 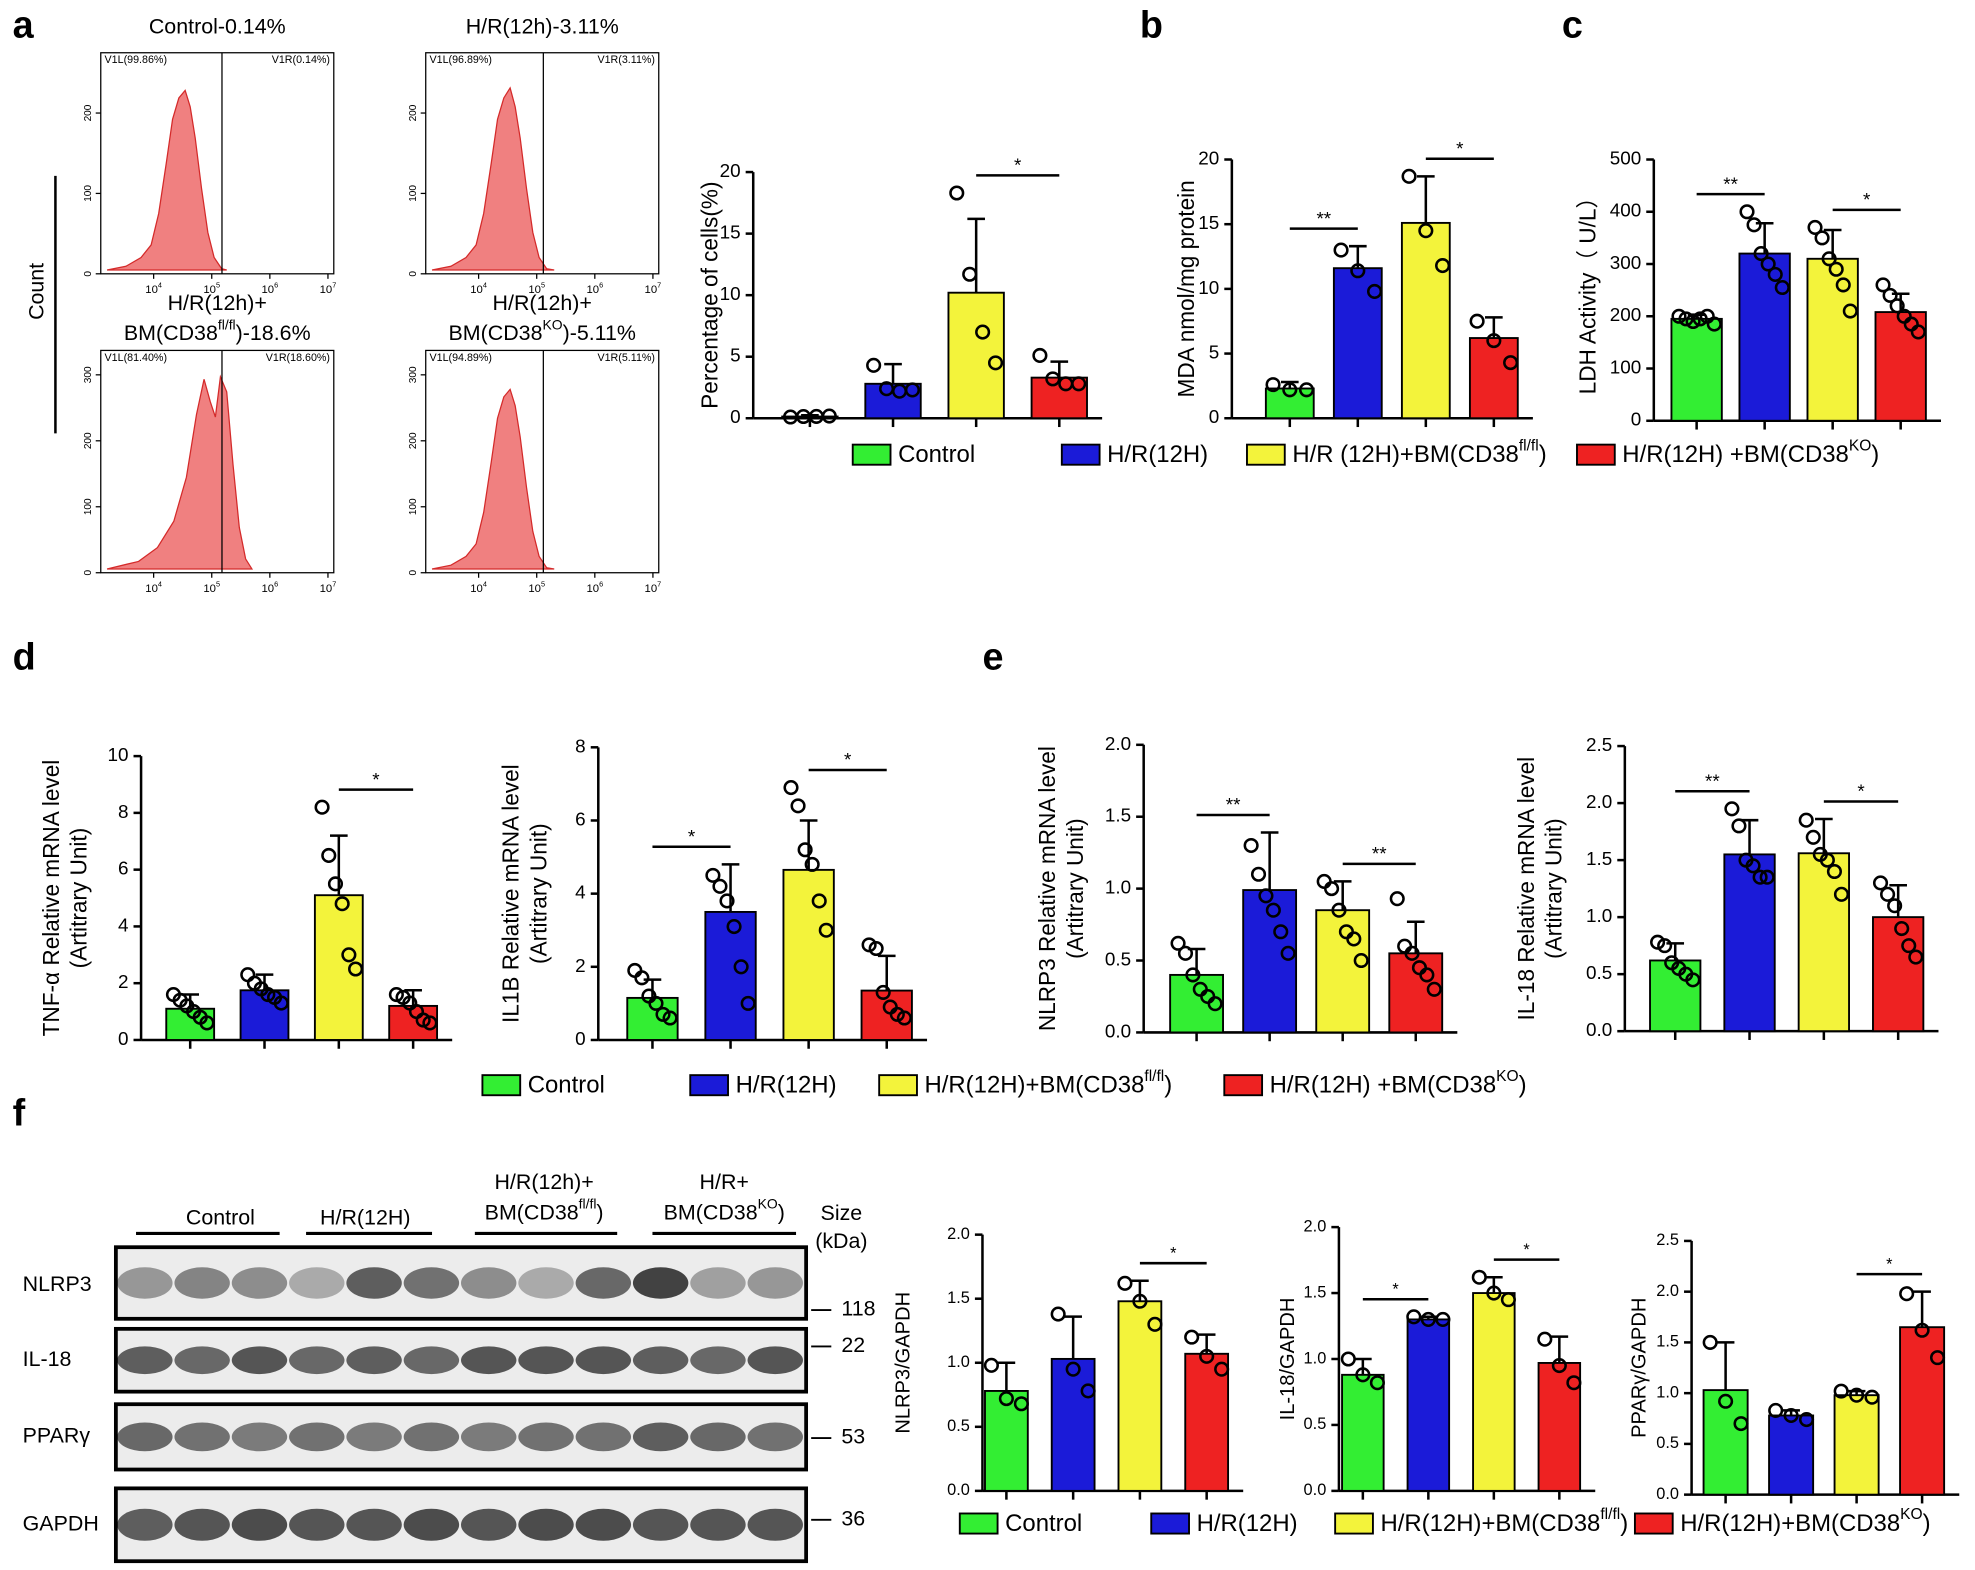 What do you see at coordinates (1168, 1085) in the screenshot?
I see `text-part: )` at bounding box center [1168, 1085].